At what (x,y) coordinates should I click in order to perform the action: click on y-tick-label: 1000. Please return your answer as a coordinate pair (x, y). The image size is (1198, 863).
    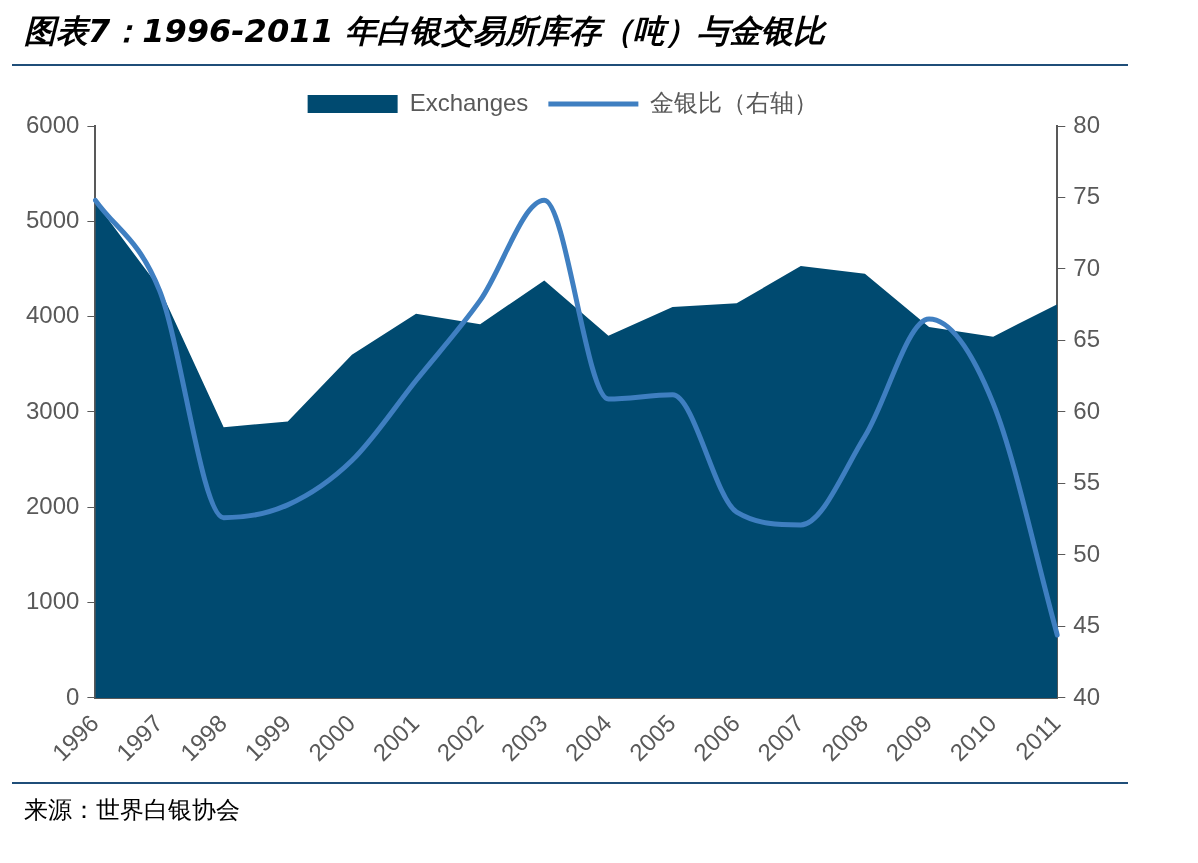
    Looking at the image, I should click on (53, 601).